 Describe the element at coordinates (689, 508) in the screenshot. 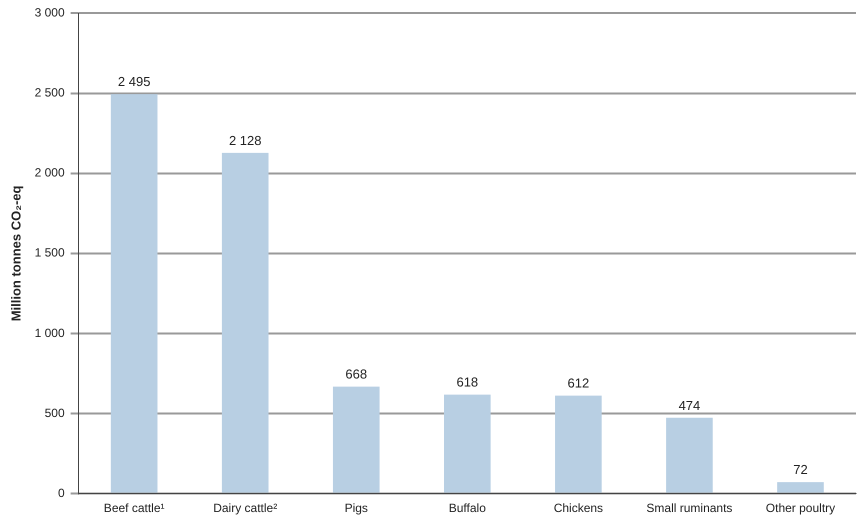

I see `x-tick-label: Small ruminants` at that location.